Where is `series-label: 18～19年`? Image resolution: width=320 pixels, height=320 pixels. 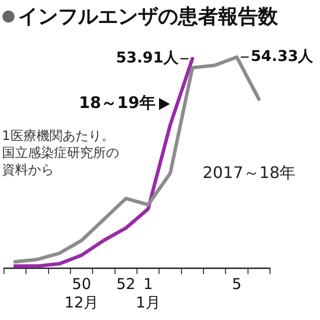
series-label: 18～19年 is located at coordinates (117, 103).